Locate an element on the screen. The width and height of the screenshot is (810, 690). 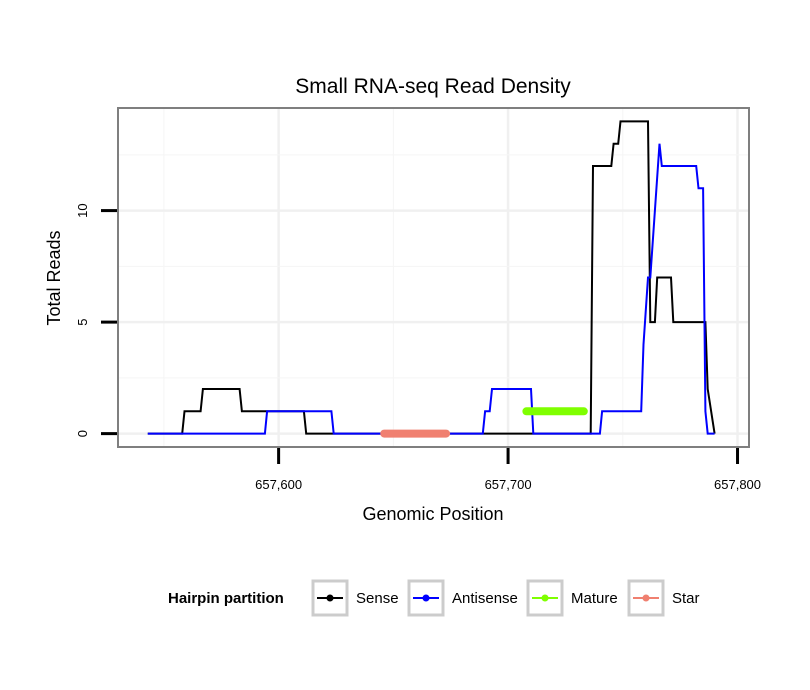
x-tick-label: 657,800 is located at coordinates (737, 484).